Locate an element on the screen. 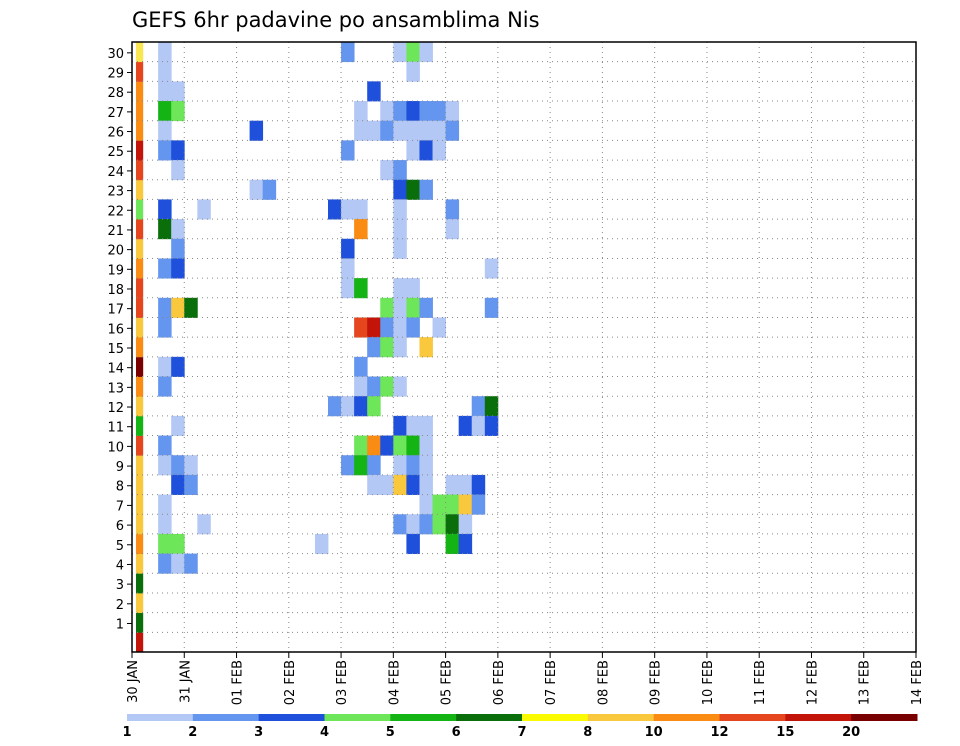  y-tick-label: 15 is located at coordinates (115, 349).